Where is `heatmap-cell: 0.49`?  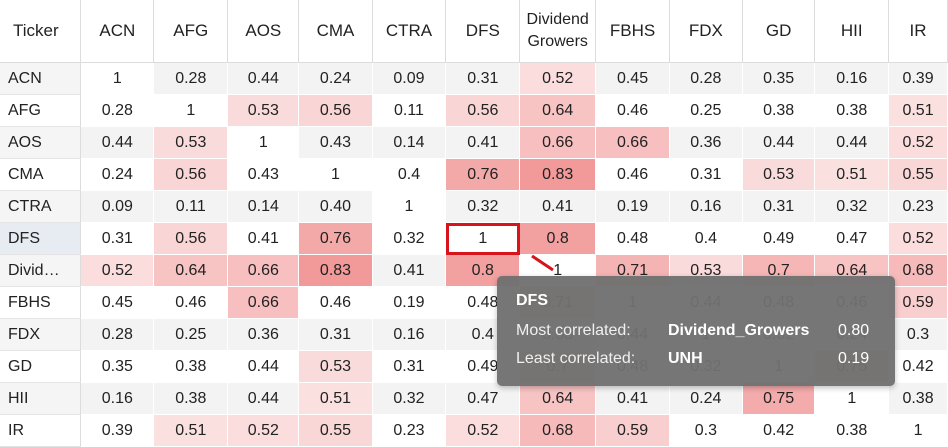
heatmap-cell: 0.49 is located at coordinates (779, 238).